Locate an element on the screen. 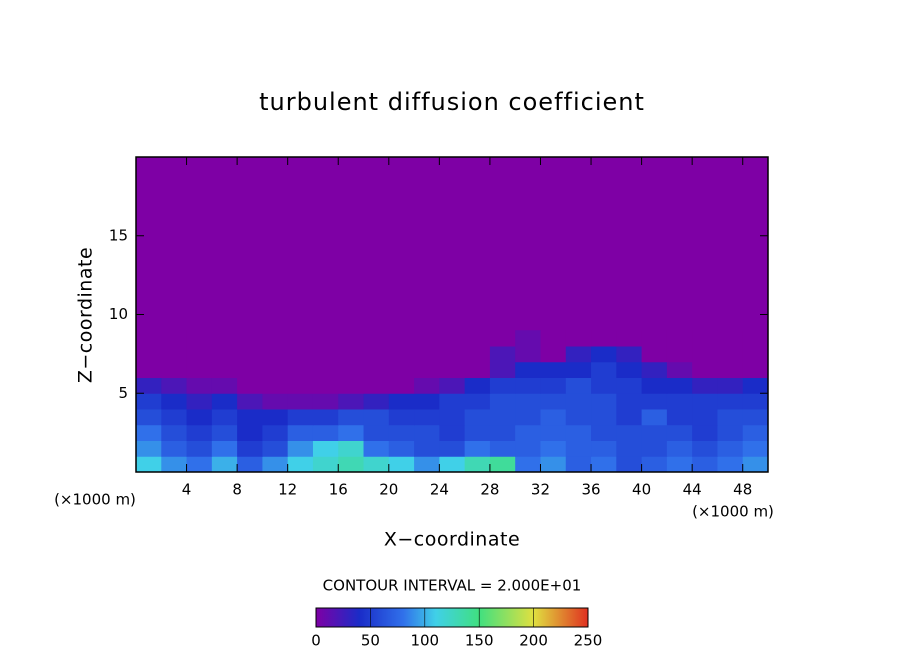 Image resolution: width=904 pixels, height=654 pixels. x-tick-label: 20 is located at coordinates (388, 490).